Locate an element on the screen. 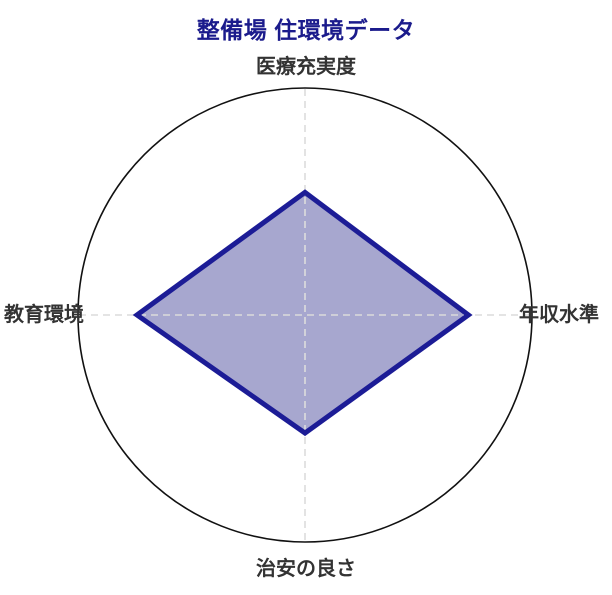  chart-title: 整備場 住環境データ is located at coordinates (306, 30).